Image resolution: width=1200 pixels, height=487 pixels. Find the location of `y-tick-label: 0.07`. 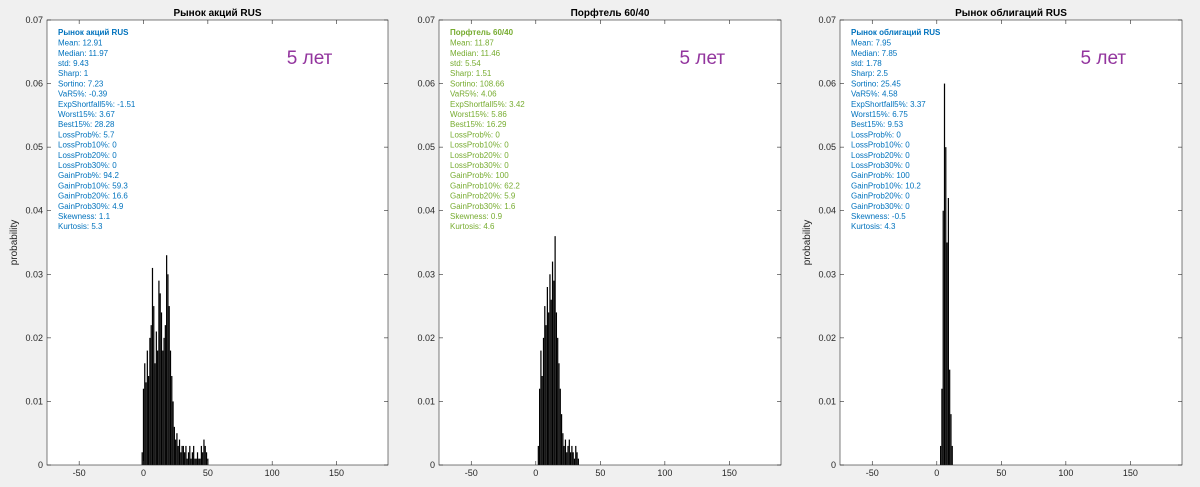

y-tick-label: 0.07 is located at coordinates (34, 20).